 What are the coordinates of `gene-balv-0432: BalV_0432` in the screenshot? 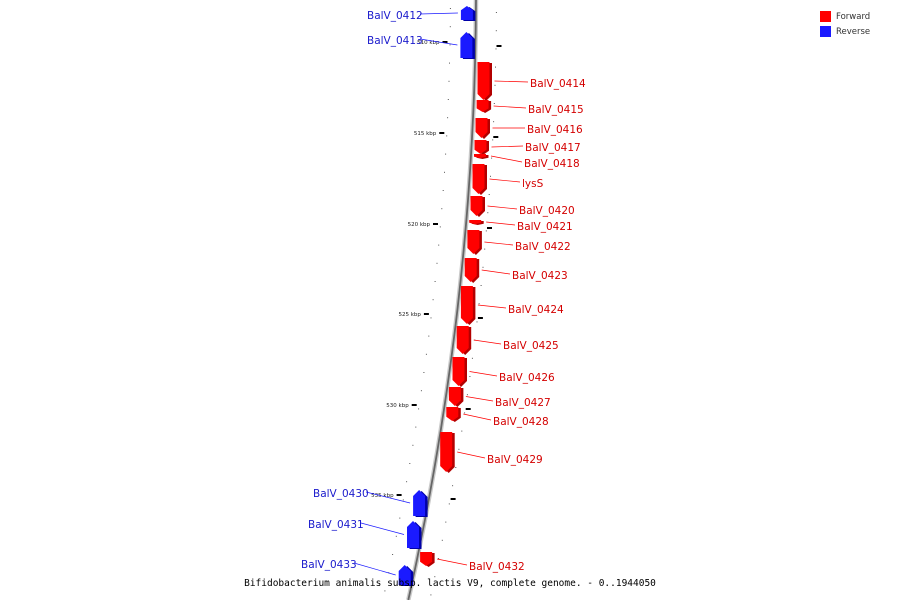 It's located at (472, 562).